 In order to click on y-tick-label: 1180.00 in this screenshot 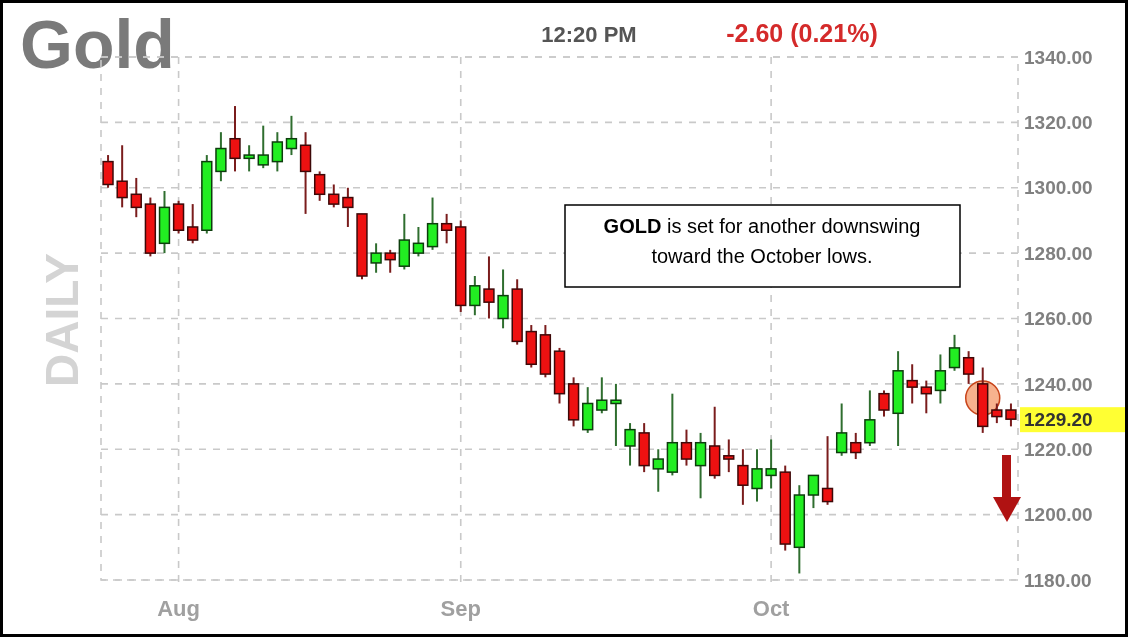, I will do `click(1058, 580)`.